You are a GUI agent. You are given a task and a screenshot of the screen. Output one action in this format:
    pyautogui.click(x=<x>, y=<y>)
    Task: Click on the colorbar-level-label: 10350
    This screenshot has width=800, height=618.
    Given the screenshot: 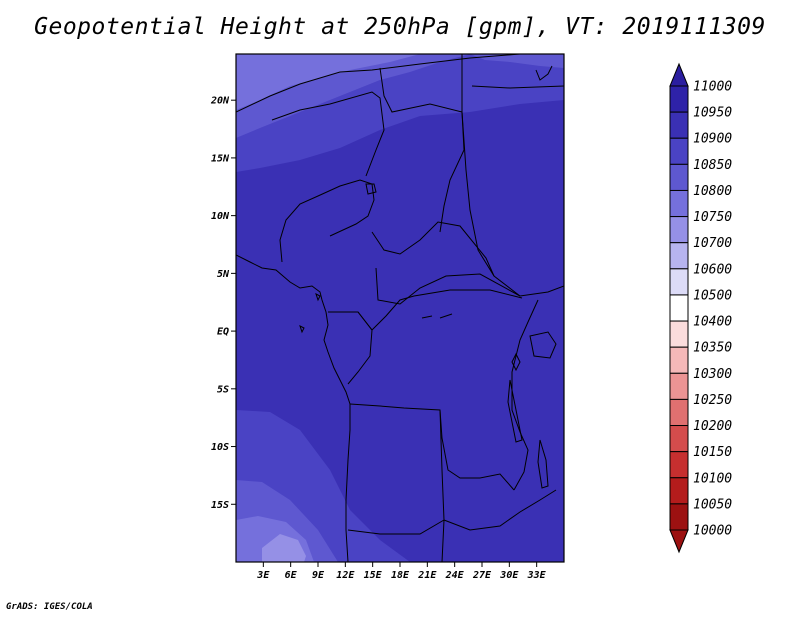 What is the action you would take?
    pyautogui.click(x=712, y=348)
    